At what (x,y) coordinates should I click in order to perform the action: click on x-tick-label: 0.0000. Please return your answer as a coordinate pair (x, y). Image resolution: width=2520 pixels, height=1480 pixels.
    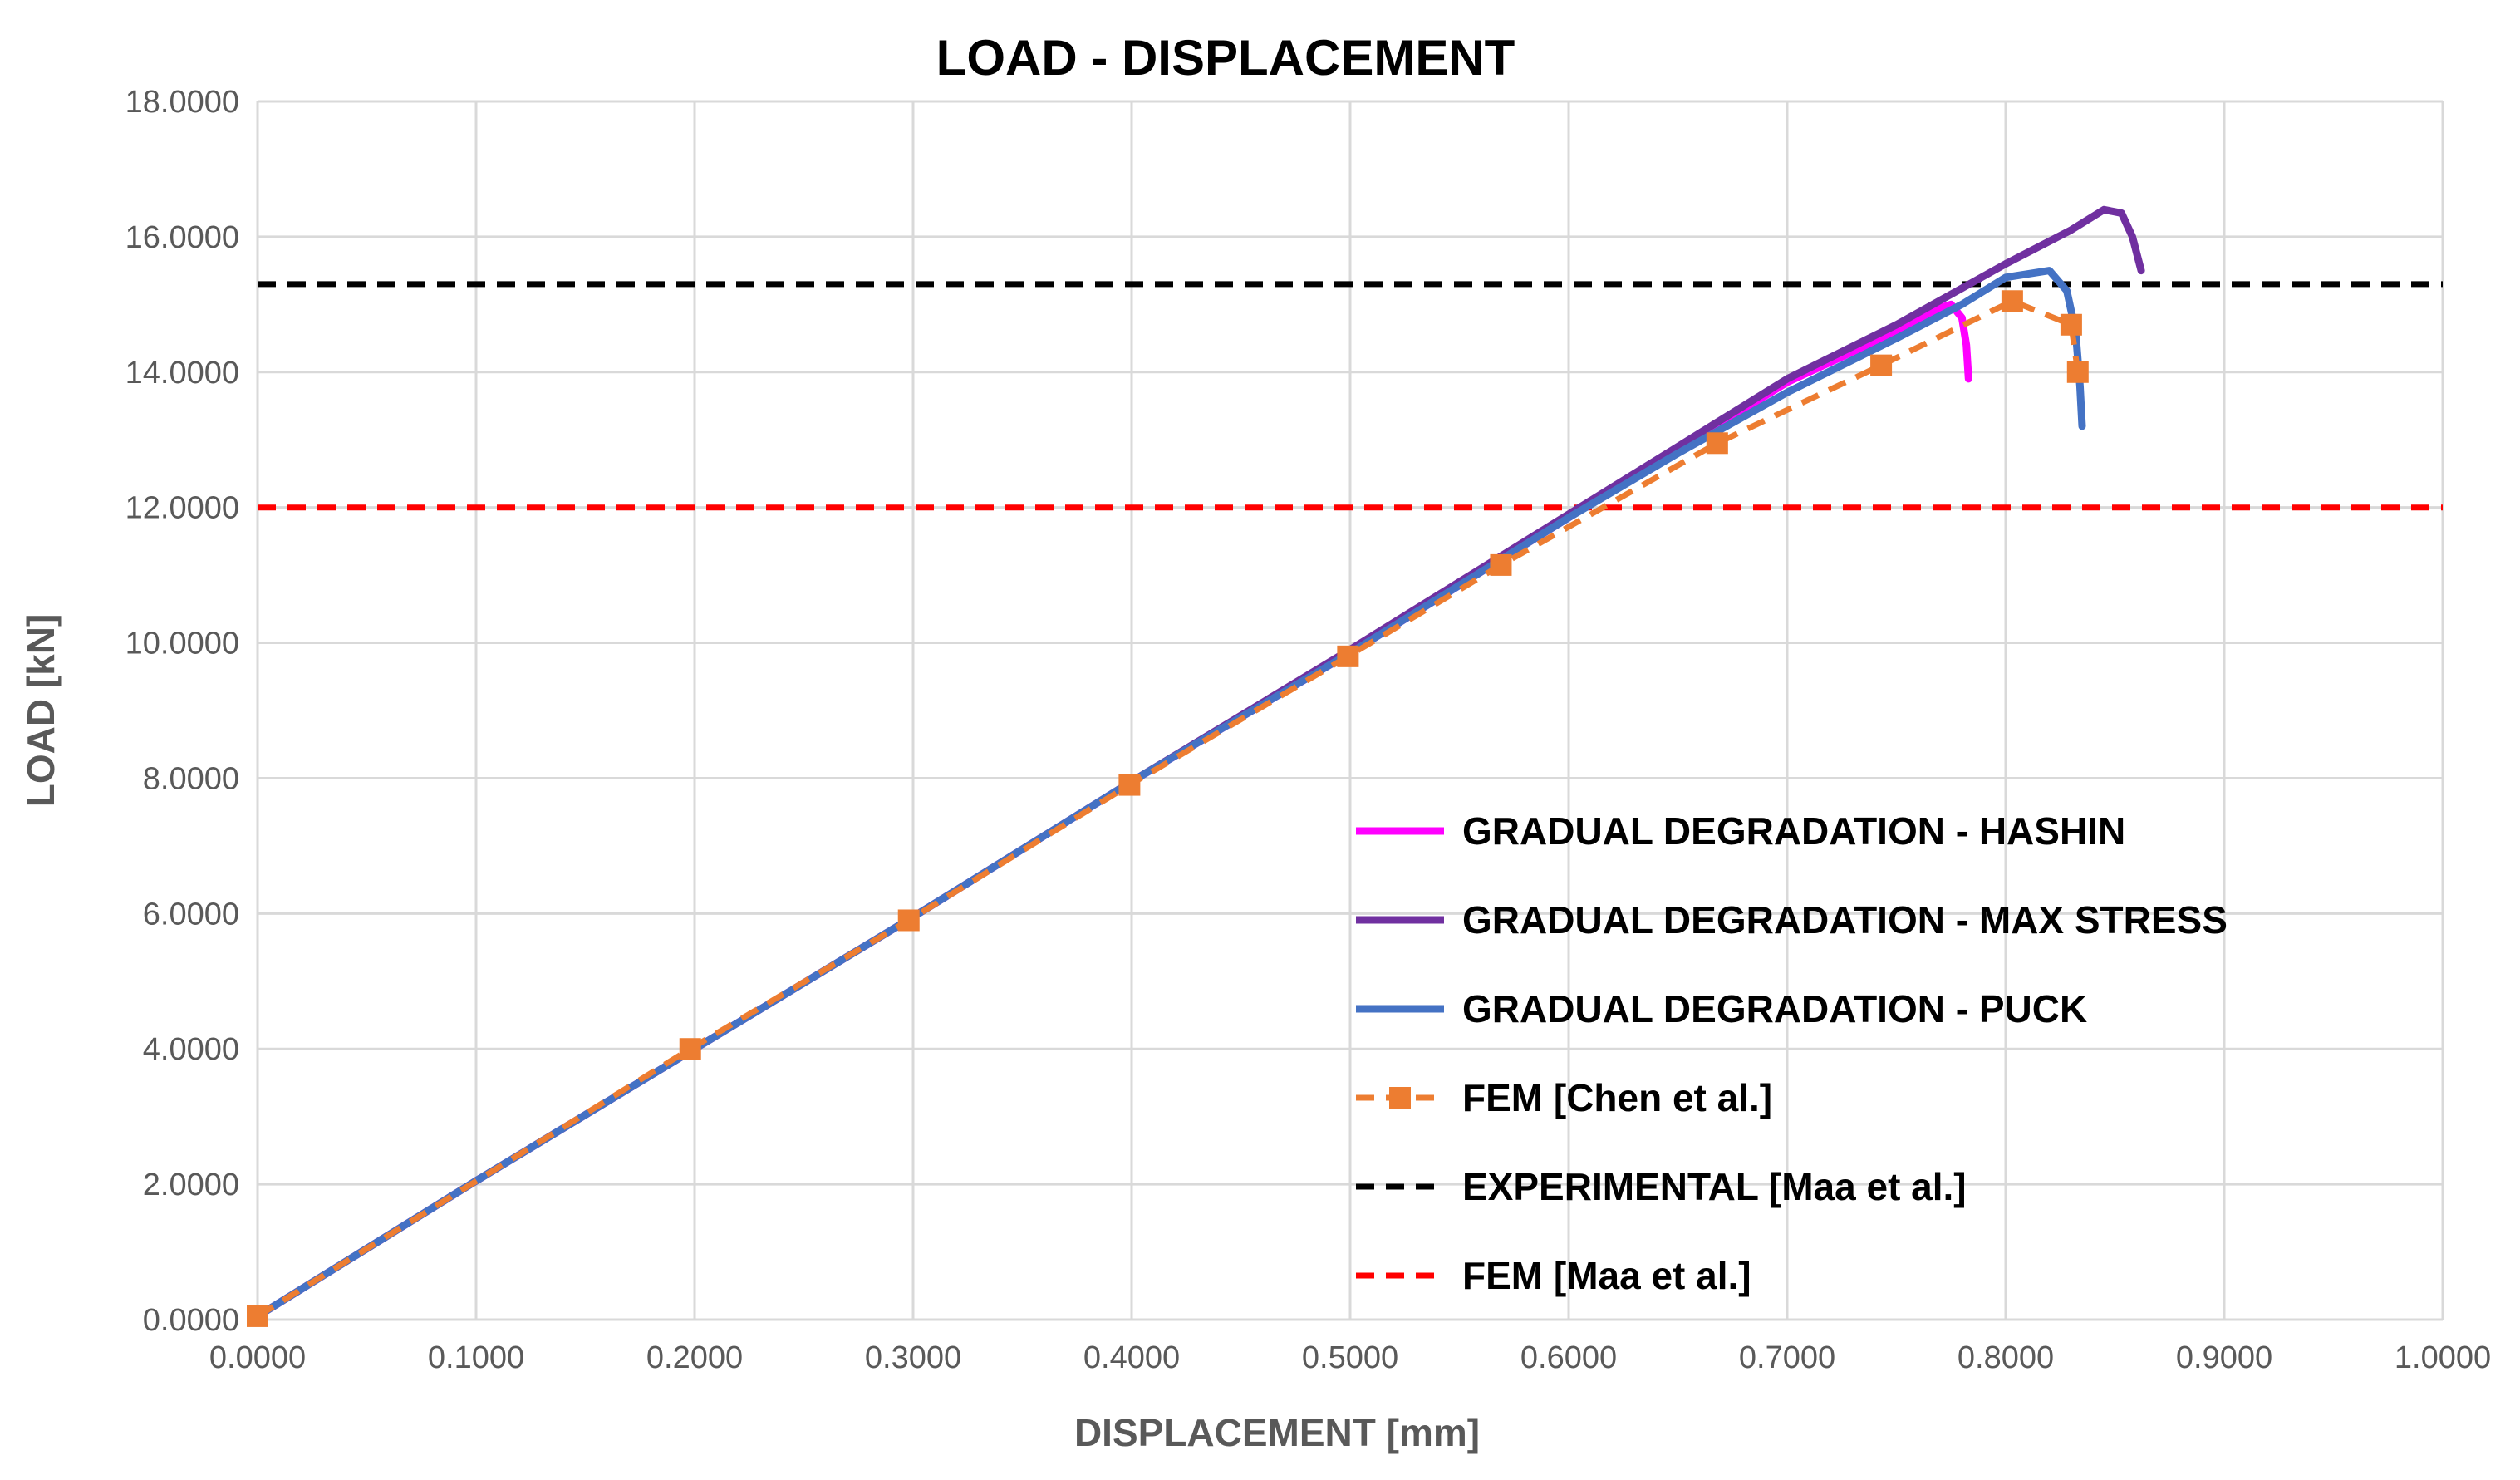
    Looking at the image, I should click on (257, 1358).